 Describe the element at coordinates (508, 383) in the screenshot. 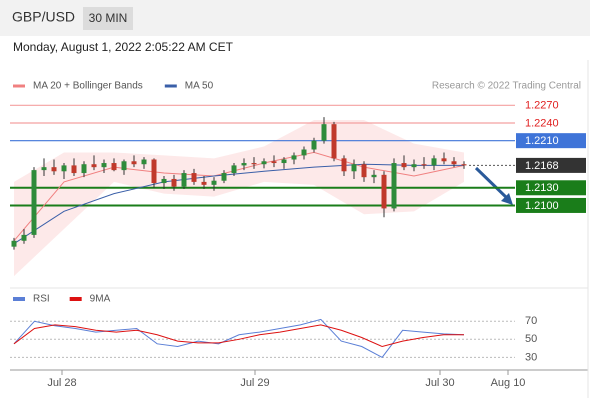

I see `x-tick-label: Aug 10` at that location.